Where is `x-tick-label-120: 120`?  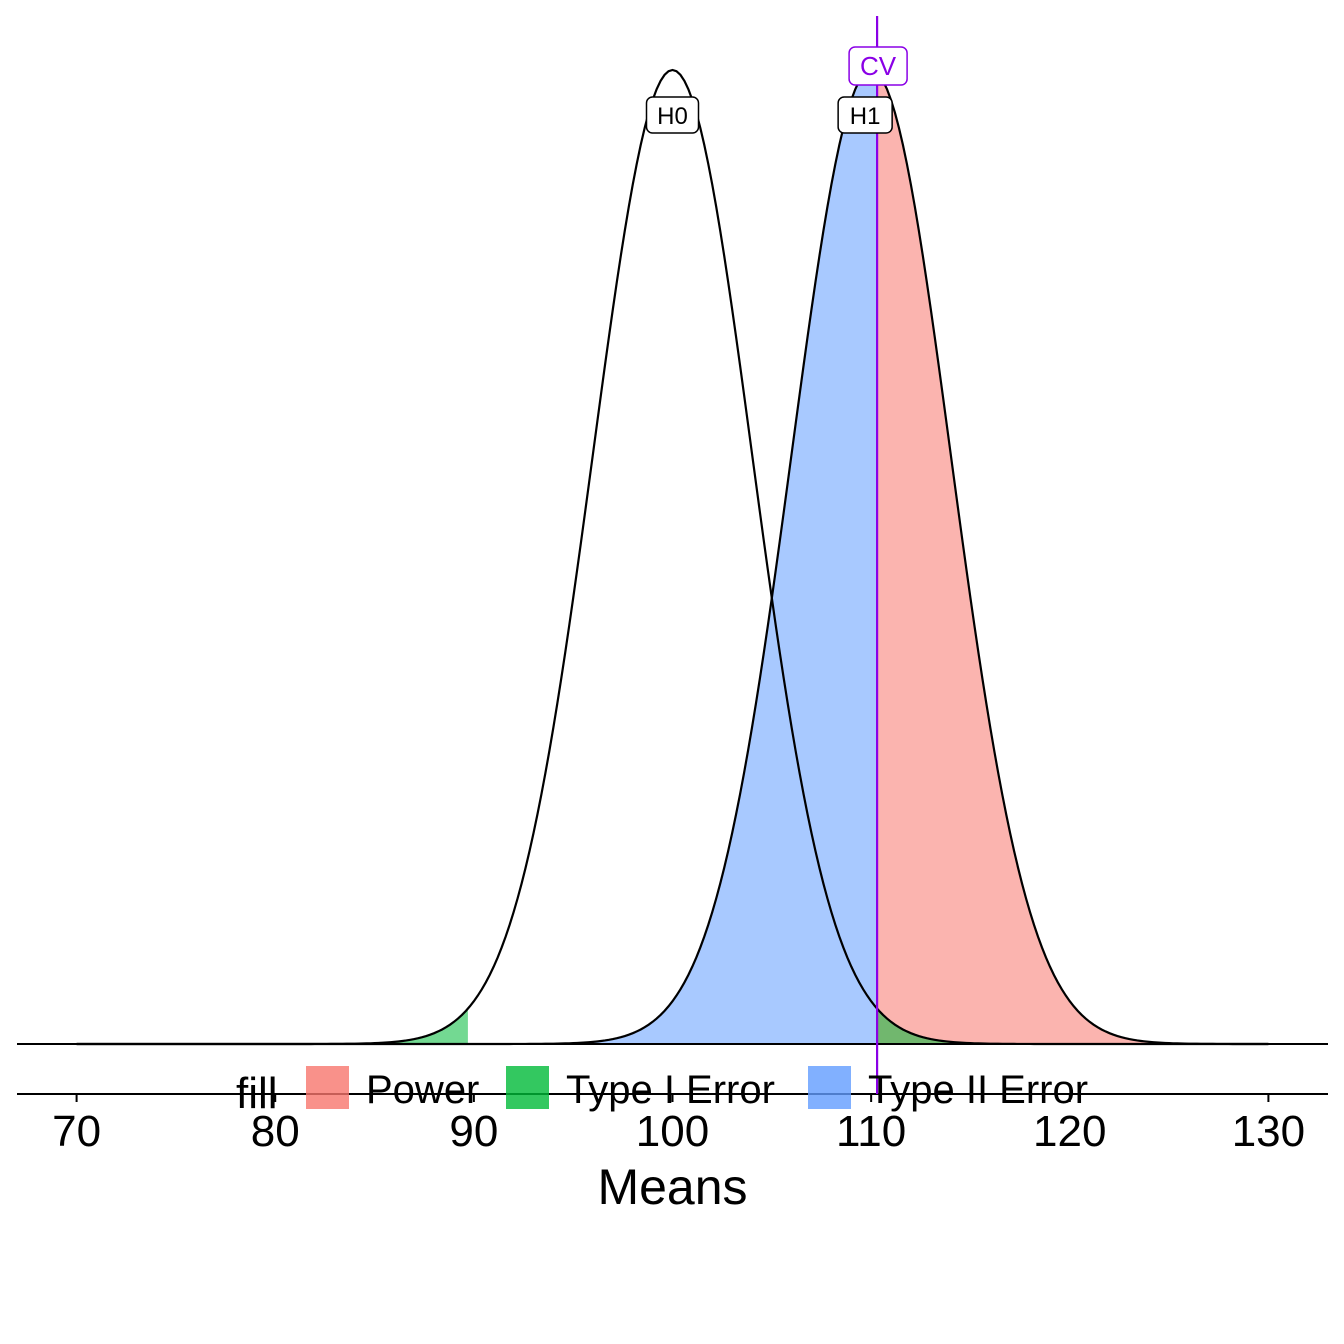 x-tick-label-120: 120 is located at coordinates (1069, 1131).